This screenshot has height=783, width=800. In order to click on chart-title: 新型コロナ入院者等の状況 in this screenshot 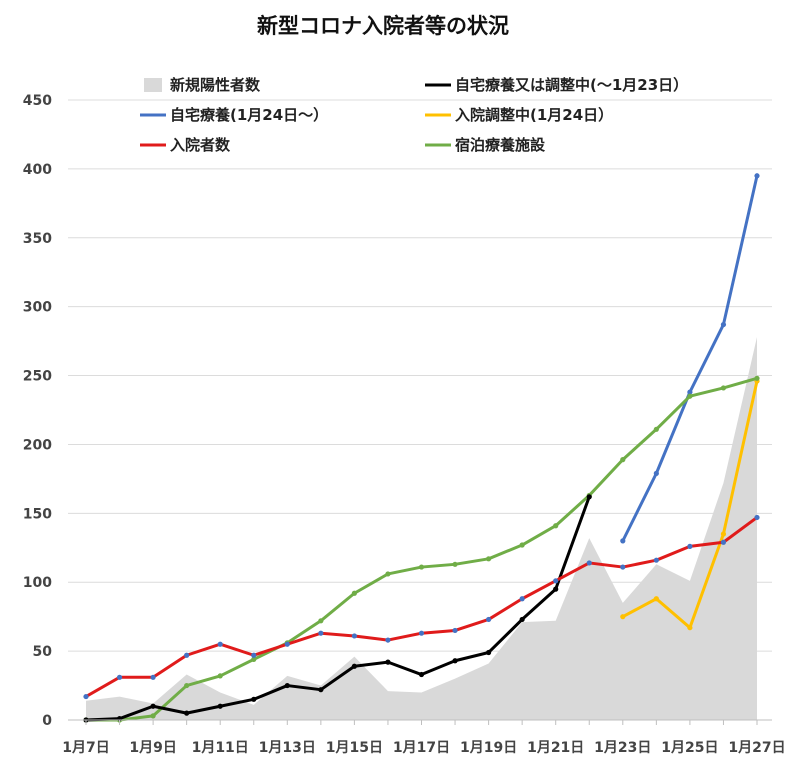, I will do `click(383, 26)`.